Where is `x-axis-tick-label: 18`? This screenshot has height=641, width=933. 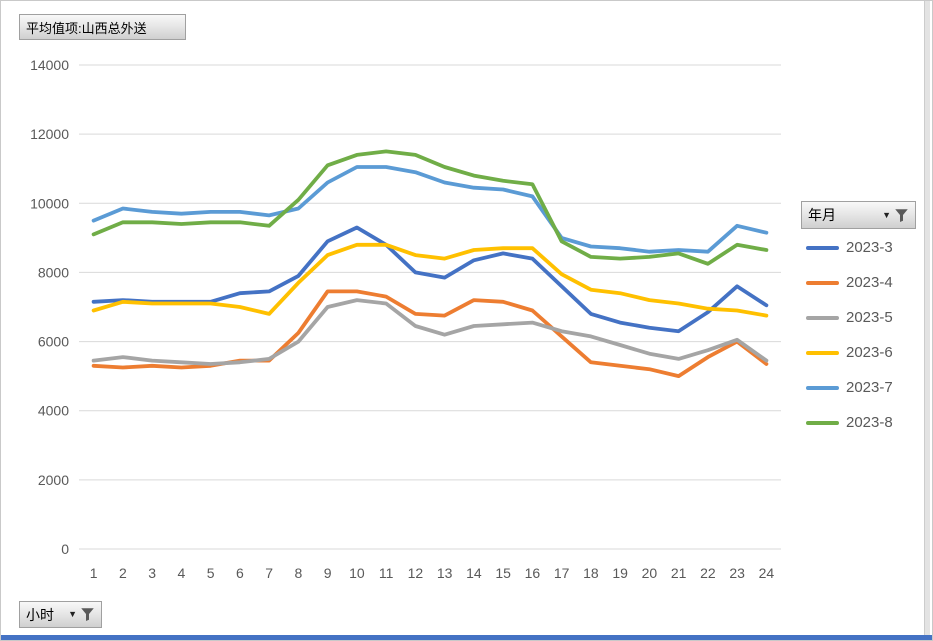 x-axis-tick-label: 18 is located at coordinates (591, 573).